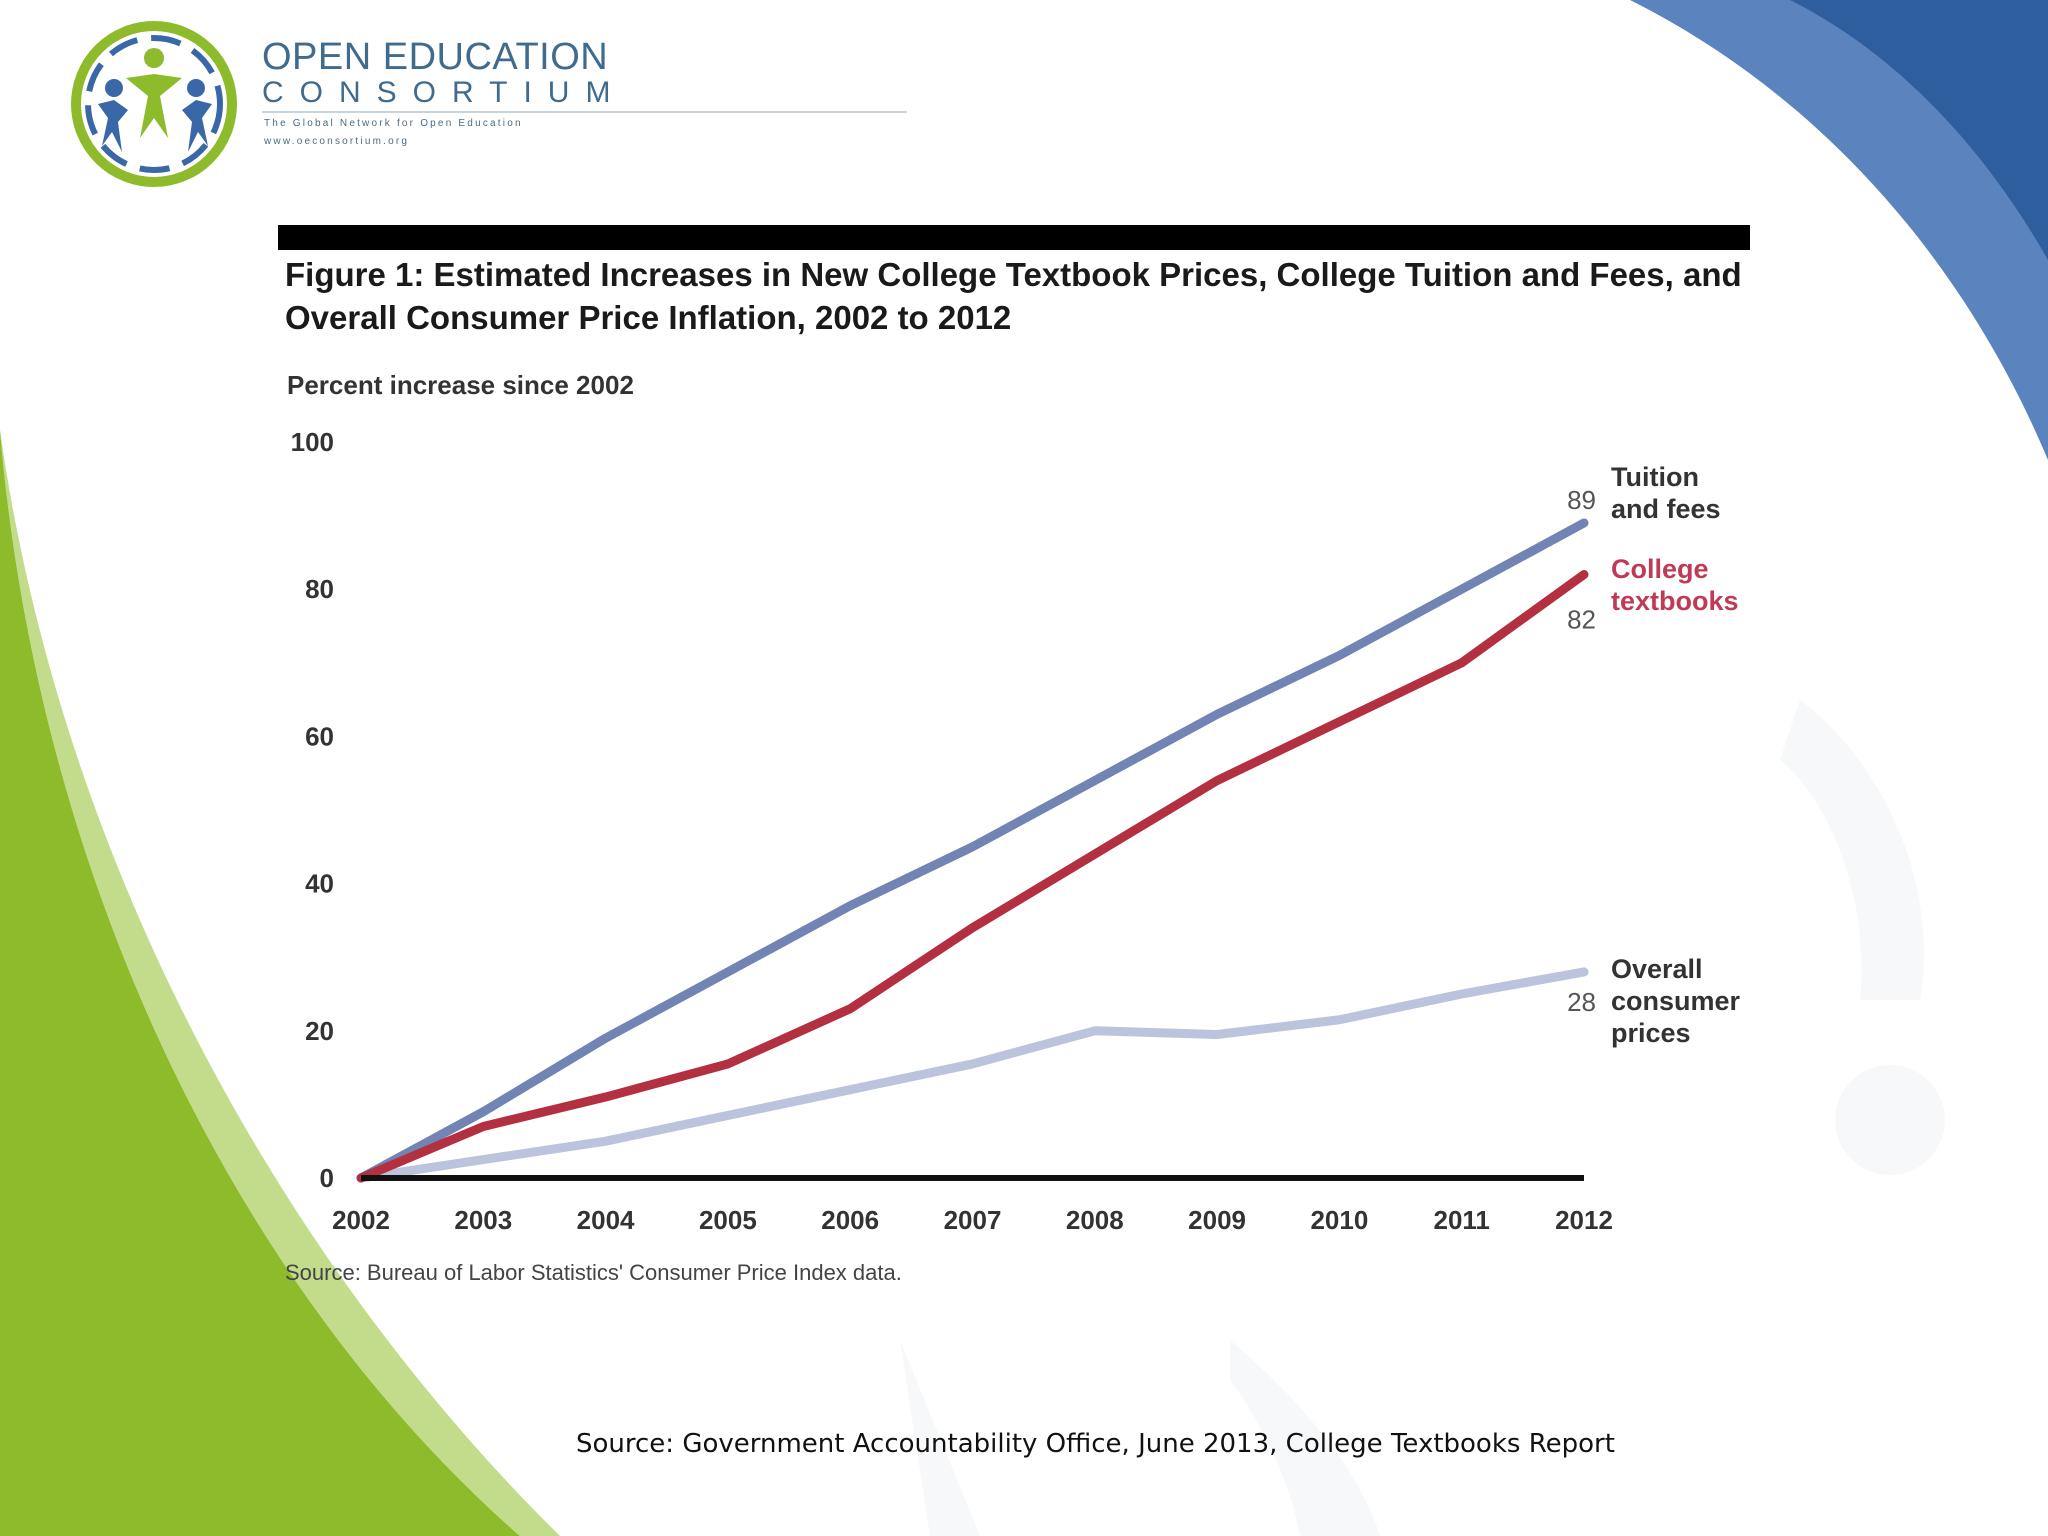 This screenshot has width=2048, height=1536. Describe the element at coordinates (460, 385) in the screenshot. I see `y-axis-label: Percent increase since 2002` at that location.